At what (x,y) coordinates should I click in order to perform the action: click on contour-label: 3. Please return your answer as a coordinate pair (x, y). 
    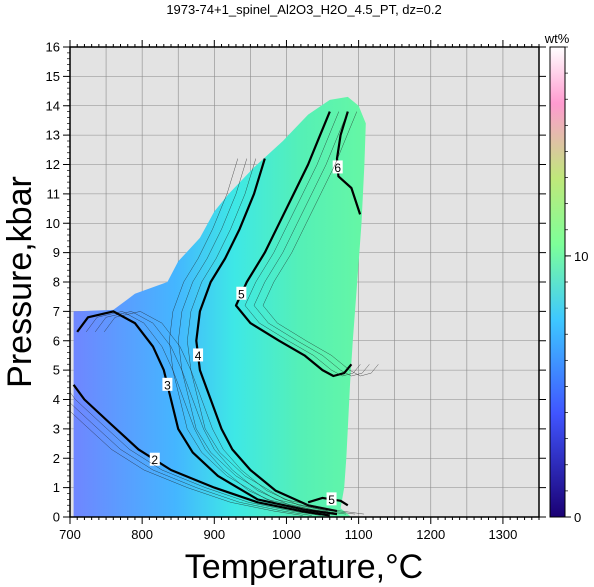
    Looking at the image, I should click on (167, 385).